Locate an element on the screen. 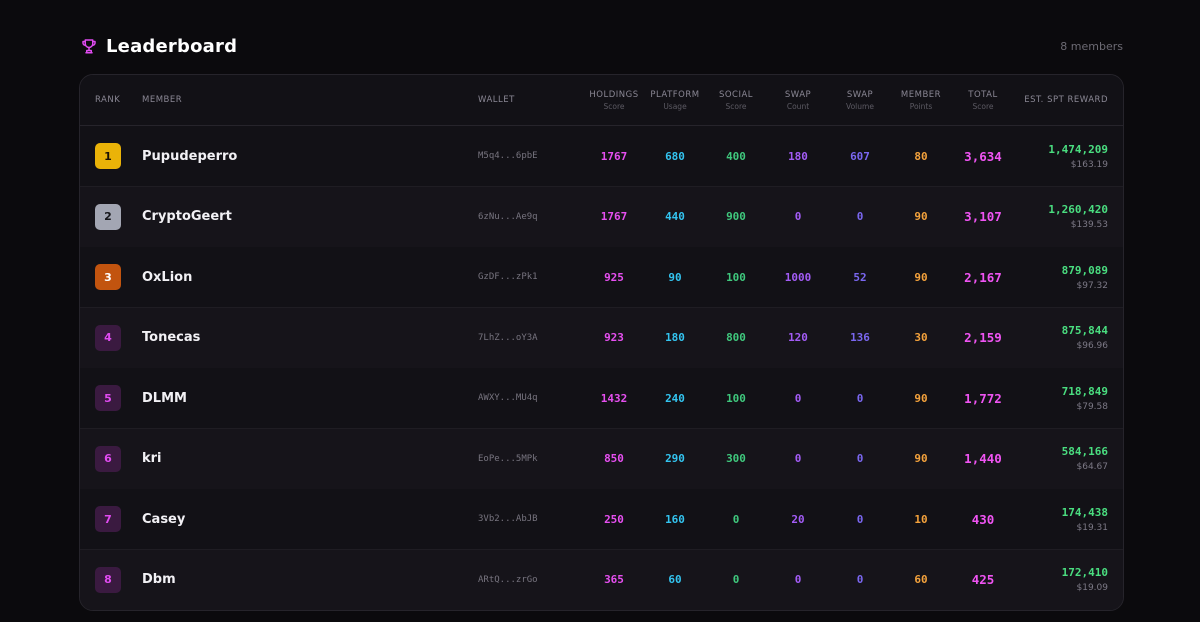 The width and height of the screenshot is (1200, 622). member-cell: kri is located at coordinates (292, 459).